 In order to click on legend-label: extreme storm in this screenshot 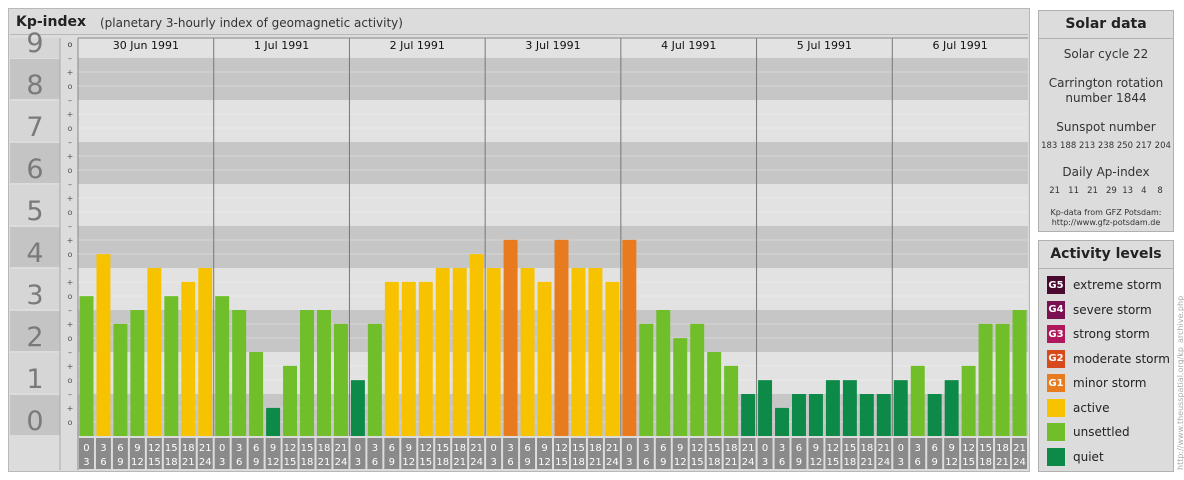, I will do `click(1117, 285)`.